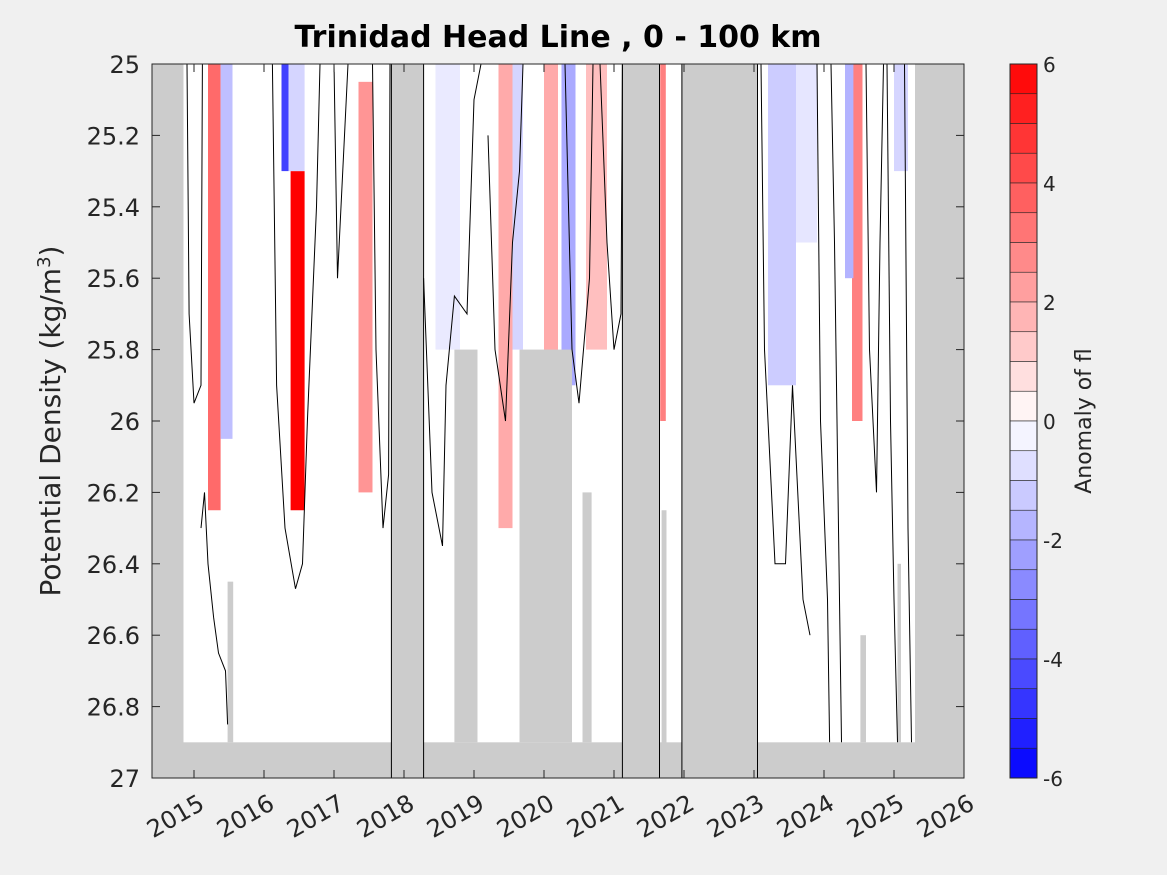 The width and height of the screenshot is (1167, 875). What do you see at coordinates (1049, 422) in the screenshot?
I see `colorbar-tick-label: 0` at bounding box center [1049, 422].